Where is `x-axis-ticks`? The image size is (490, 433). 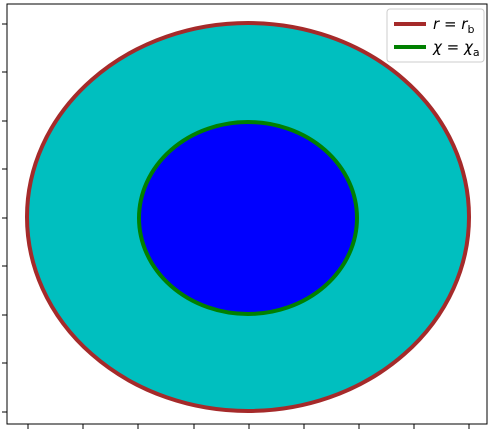
x-axis-ticks is located at coordinates (248, 426).